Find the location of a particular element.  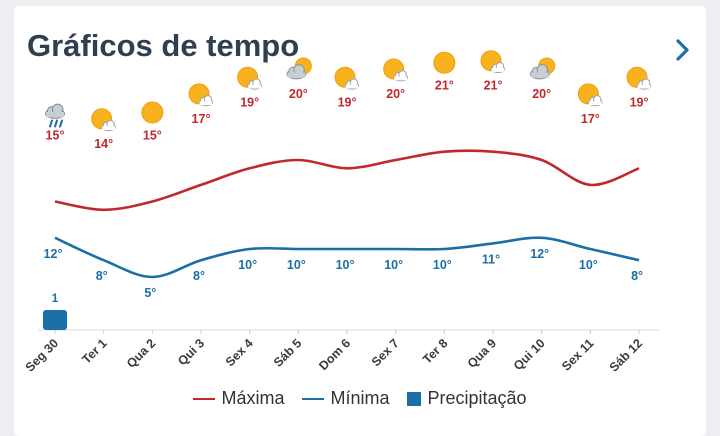

x-tick-label: Qui 3 is located at coordinates (191, 352).